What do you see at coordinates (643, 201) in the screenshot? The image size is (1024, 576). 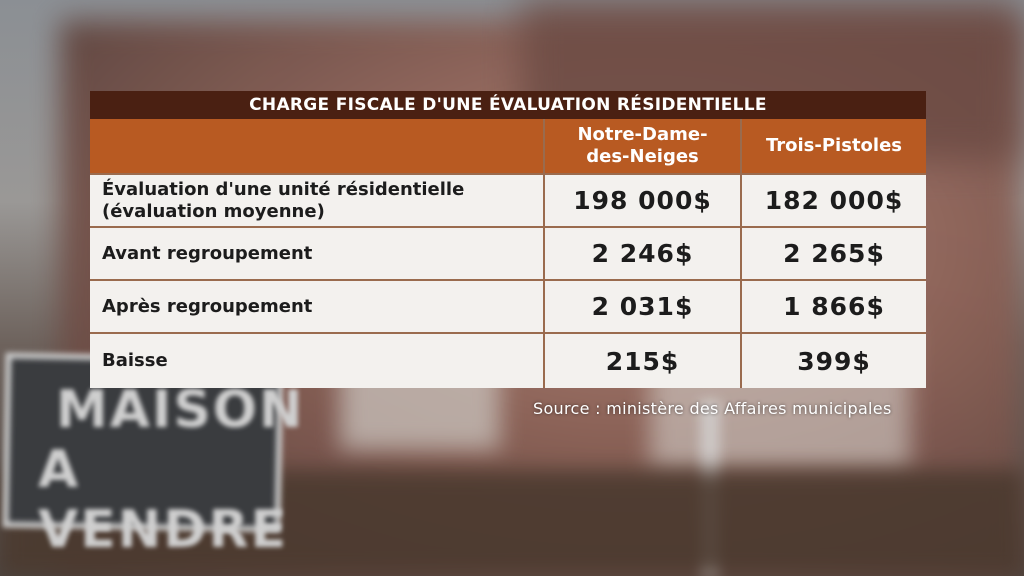 I see `value-evaluation-notre-dame: 198 000$` at bounding box center [643, 201].